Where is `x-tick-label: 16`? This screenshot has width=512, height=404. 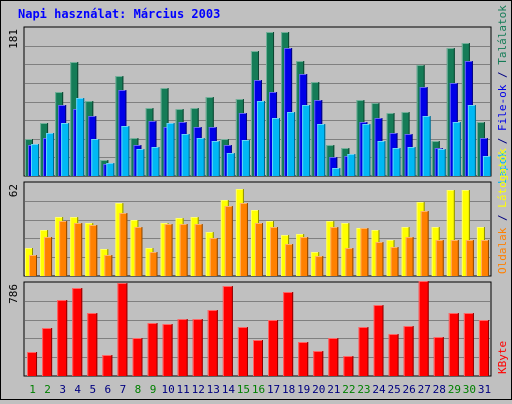 x-tick-label: 16 is located at coordinates (258, 389).